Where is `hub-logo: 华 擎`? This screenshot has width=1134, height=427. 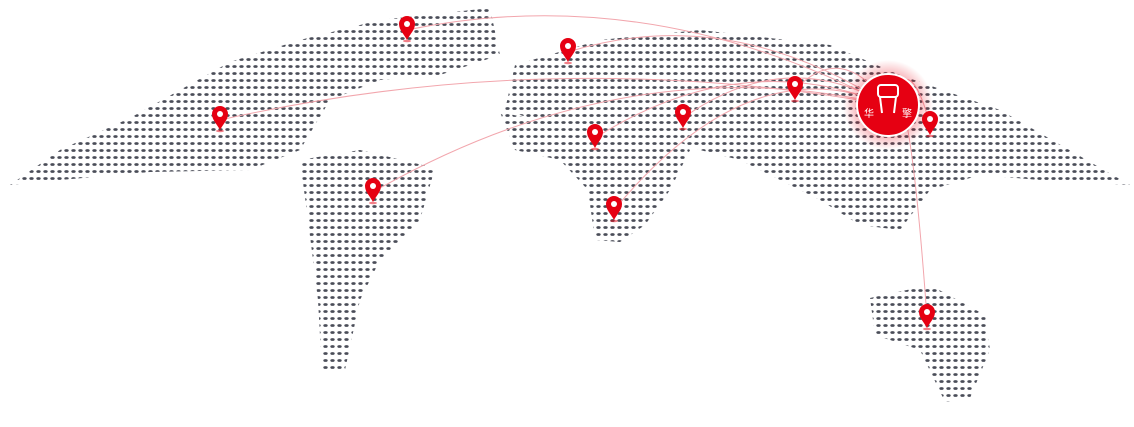
hub-logo: 华 擎 is located at coordinates (888, 105).